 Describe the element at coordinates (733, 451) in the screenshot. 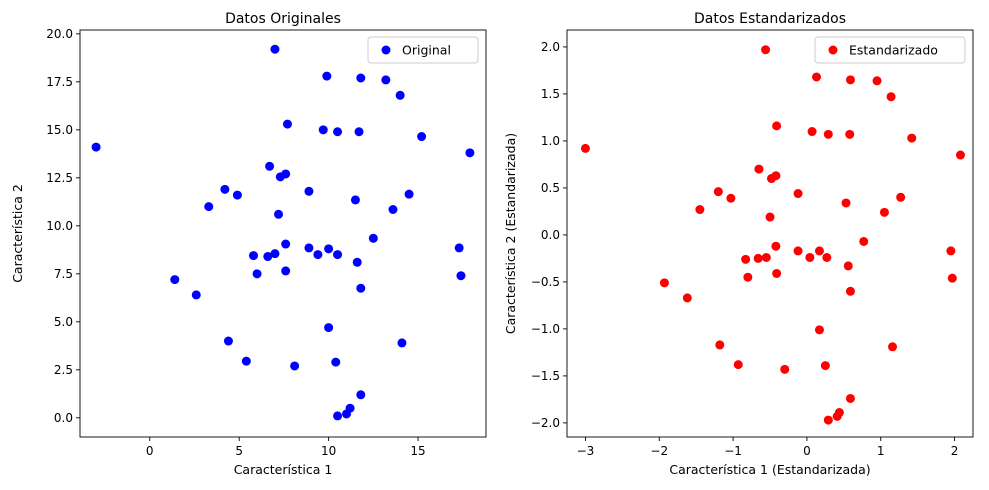

I see `x-tick-label: −1` at that location.